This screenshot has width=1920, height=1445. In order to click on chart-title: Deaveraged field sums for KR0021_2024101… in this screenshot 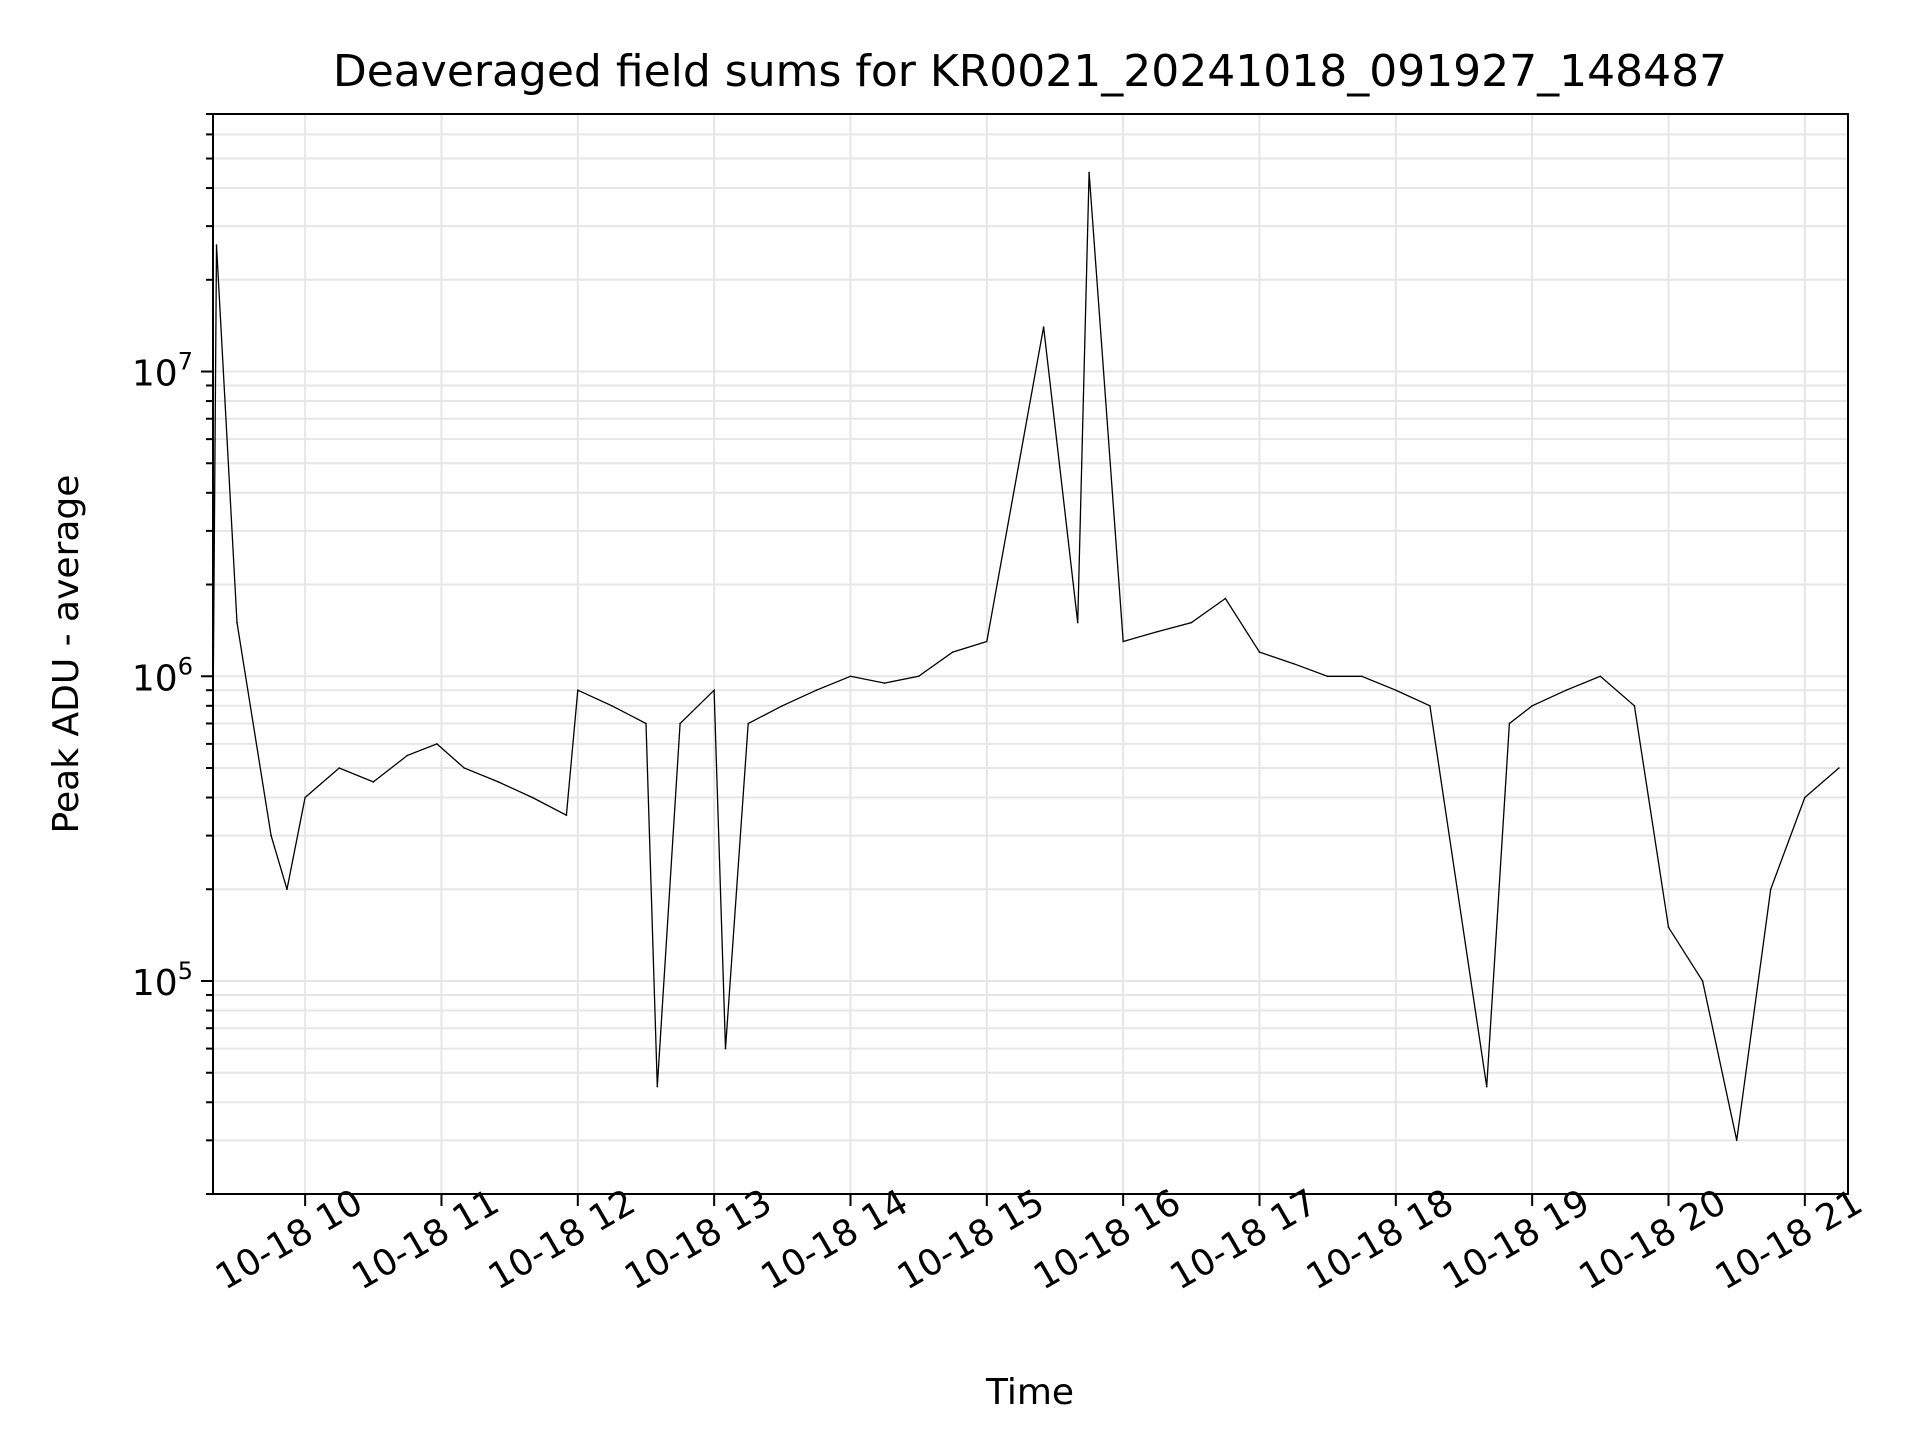, I will do `click(1030, 71)`.